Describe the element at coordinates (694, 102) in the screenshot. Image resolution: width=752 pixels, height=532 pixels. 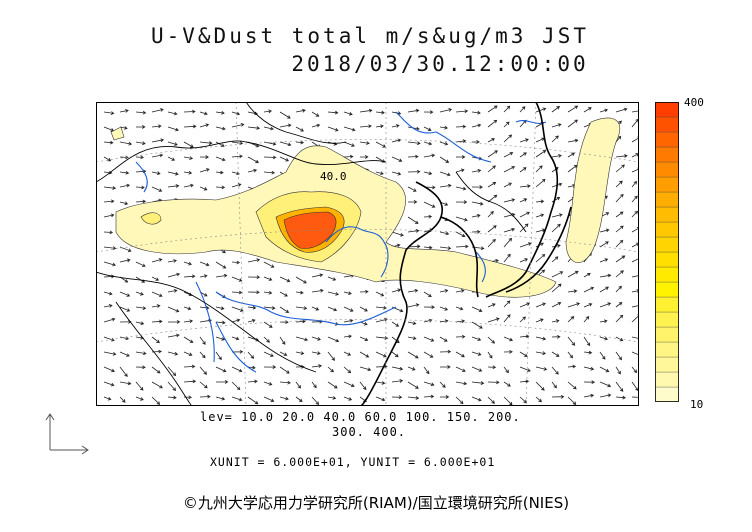
I see `colorbar-max-label: 400` at that location.